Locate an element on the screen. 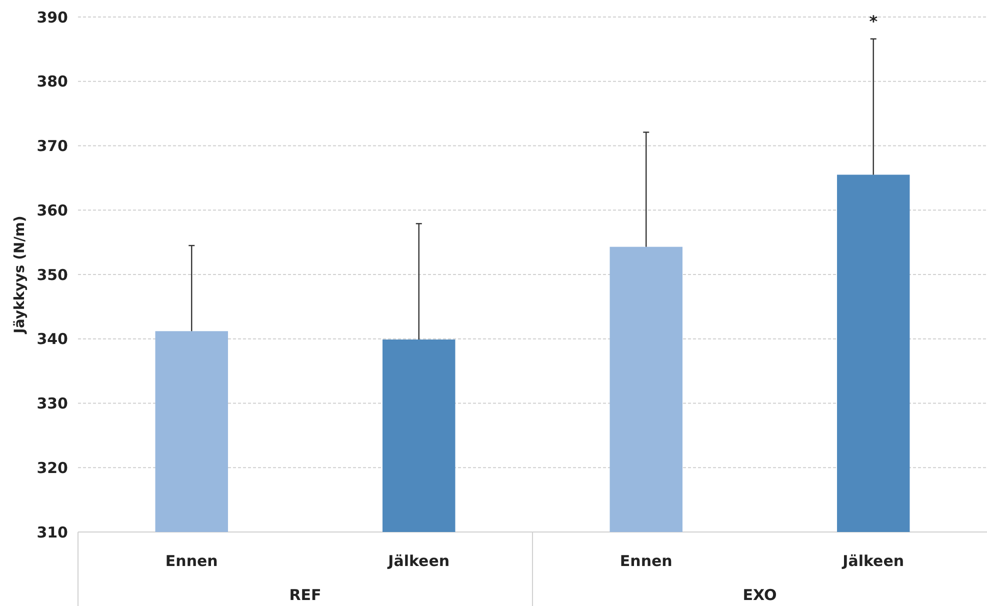  y-tick-label: 340 is located at coordinates (52, 339).